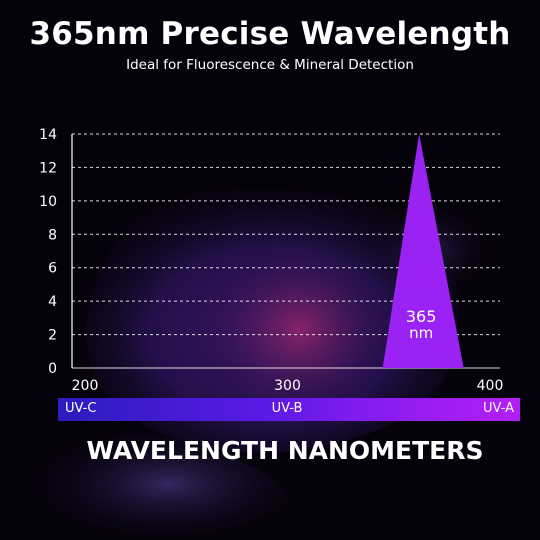 This screenshot has width=540, height=540. Describe the element at coordinates (270, 34) in the screenshot. I see `page-title: 365nm Precise Wavelength` at that location.